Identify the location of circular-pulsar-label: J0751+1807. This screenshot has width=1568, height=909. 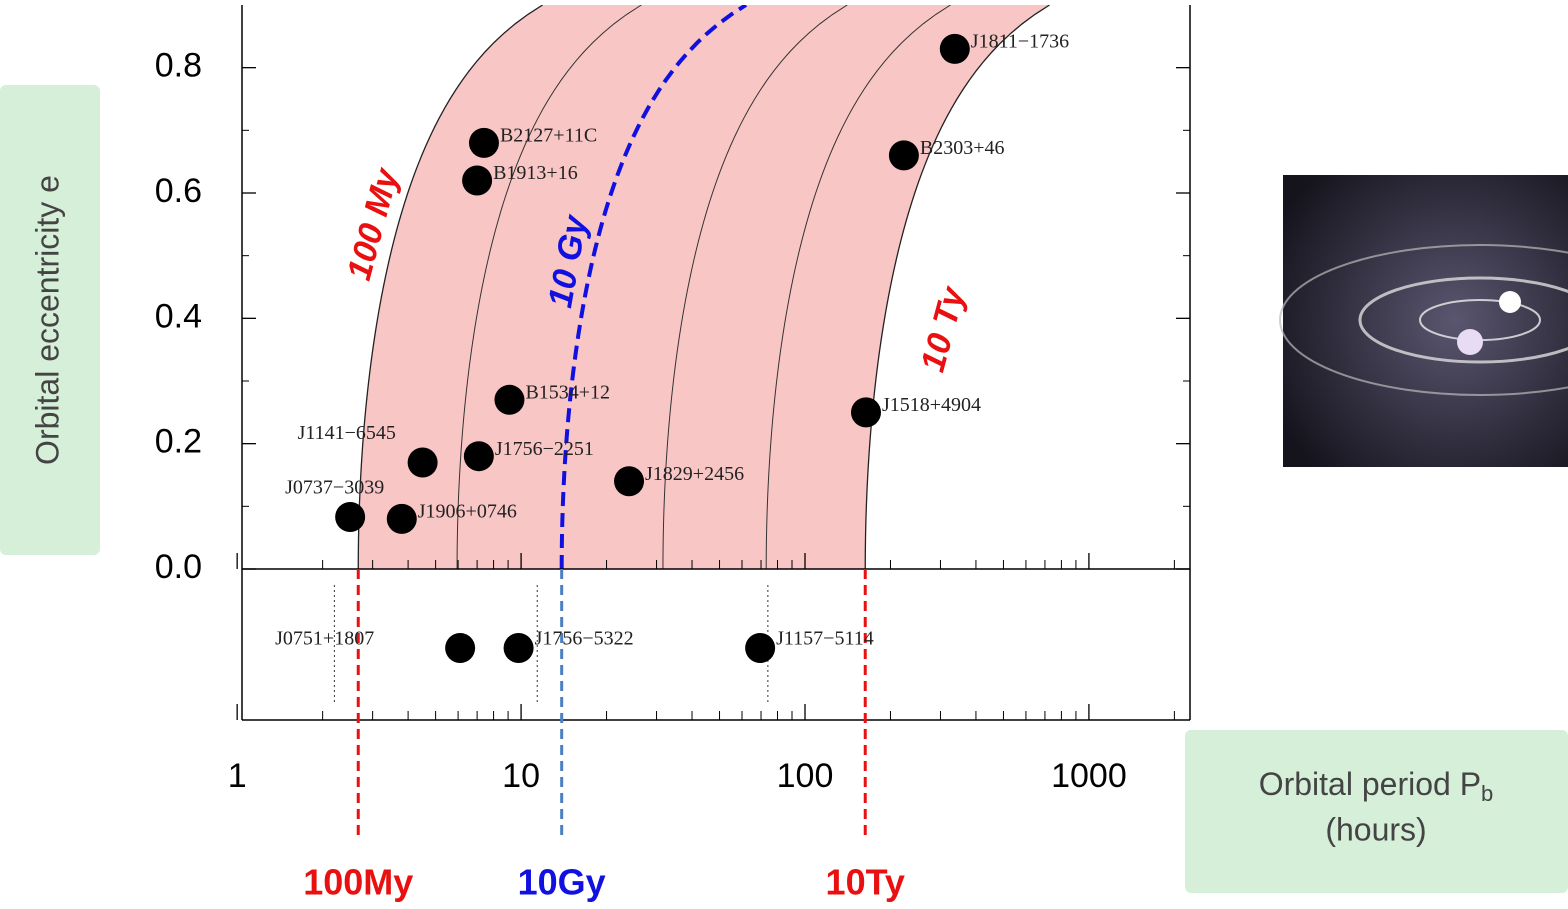
(324, 639).